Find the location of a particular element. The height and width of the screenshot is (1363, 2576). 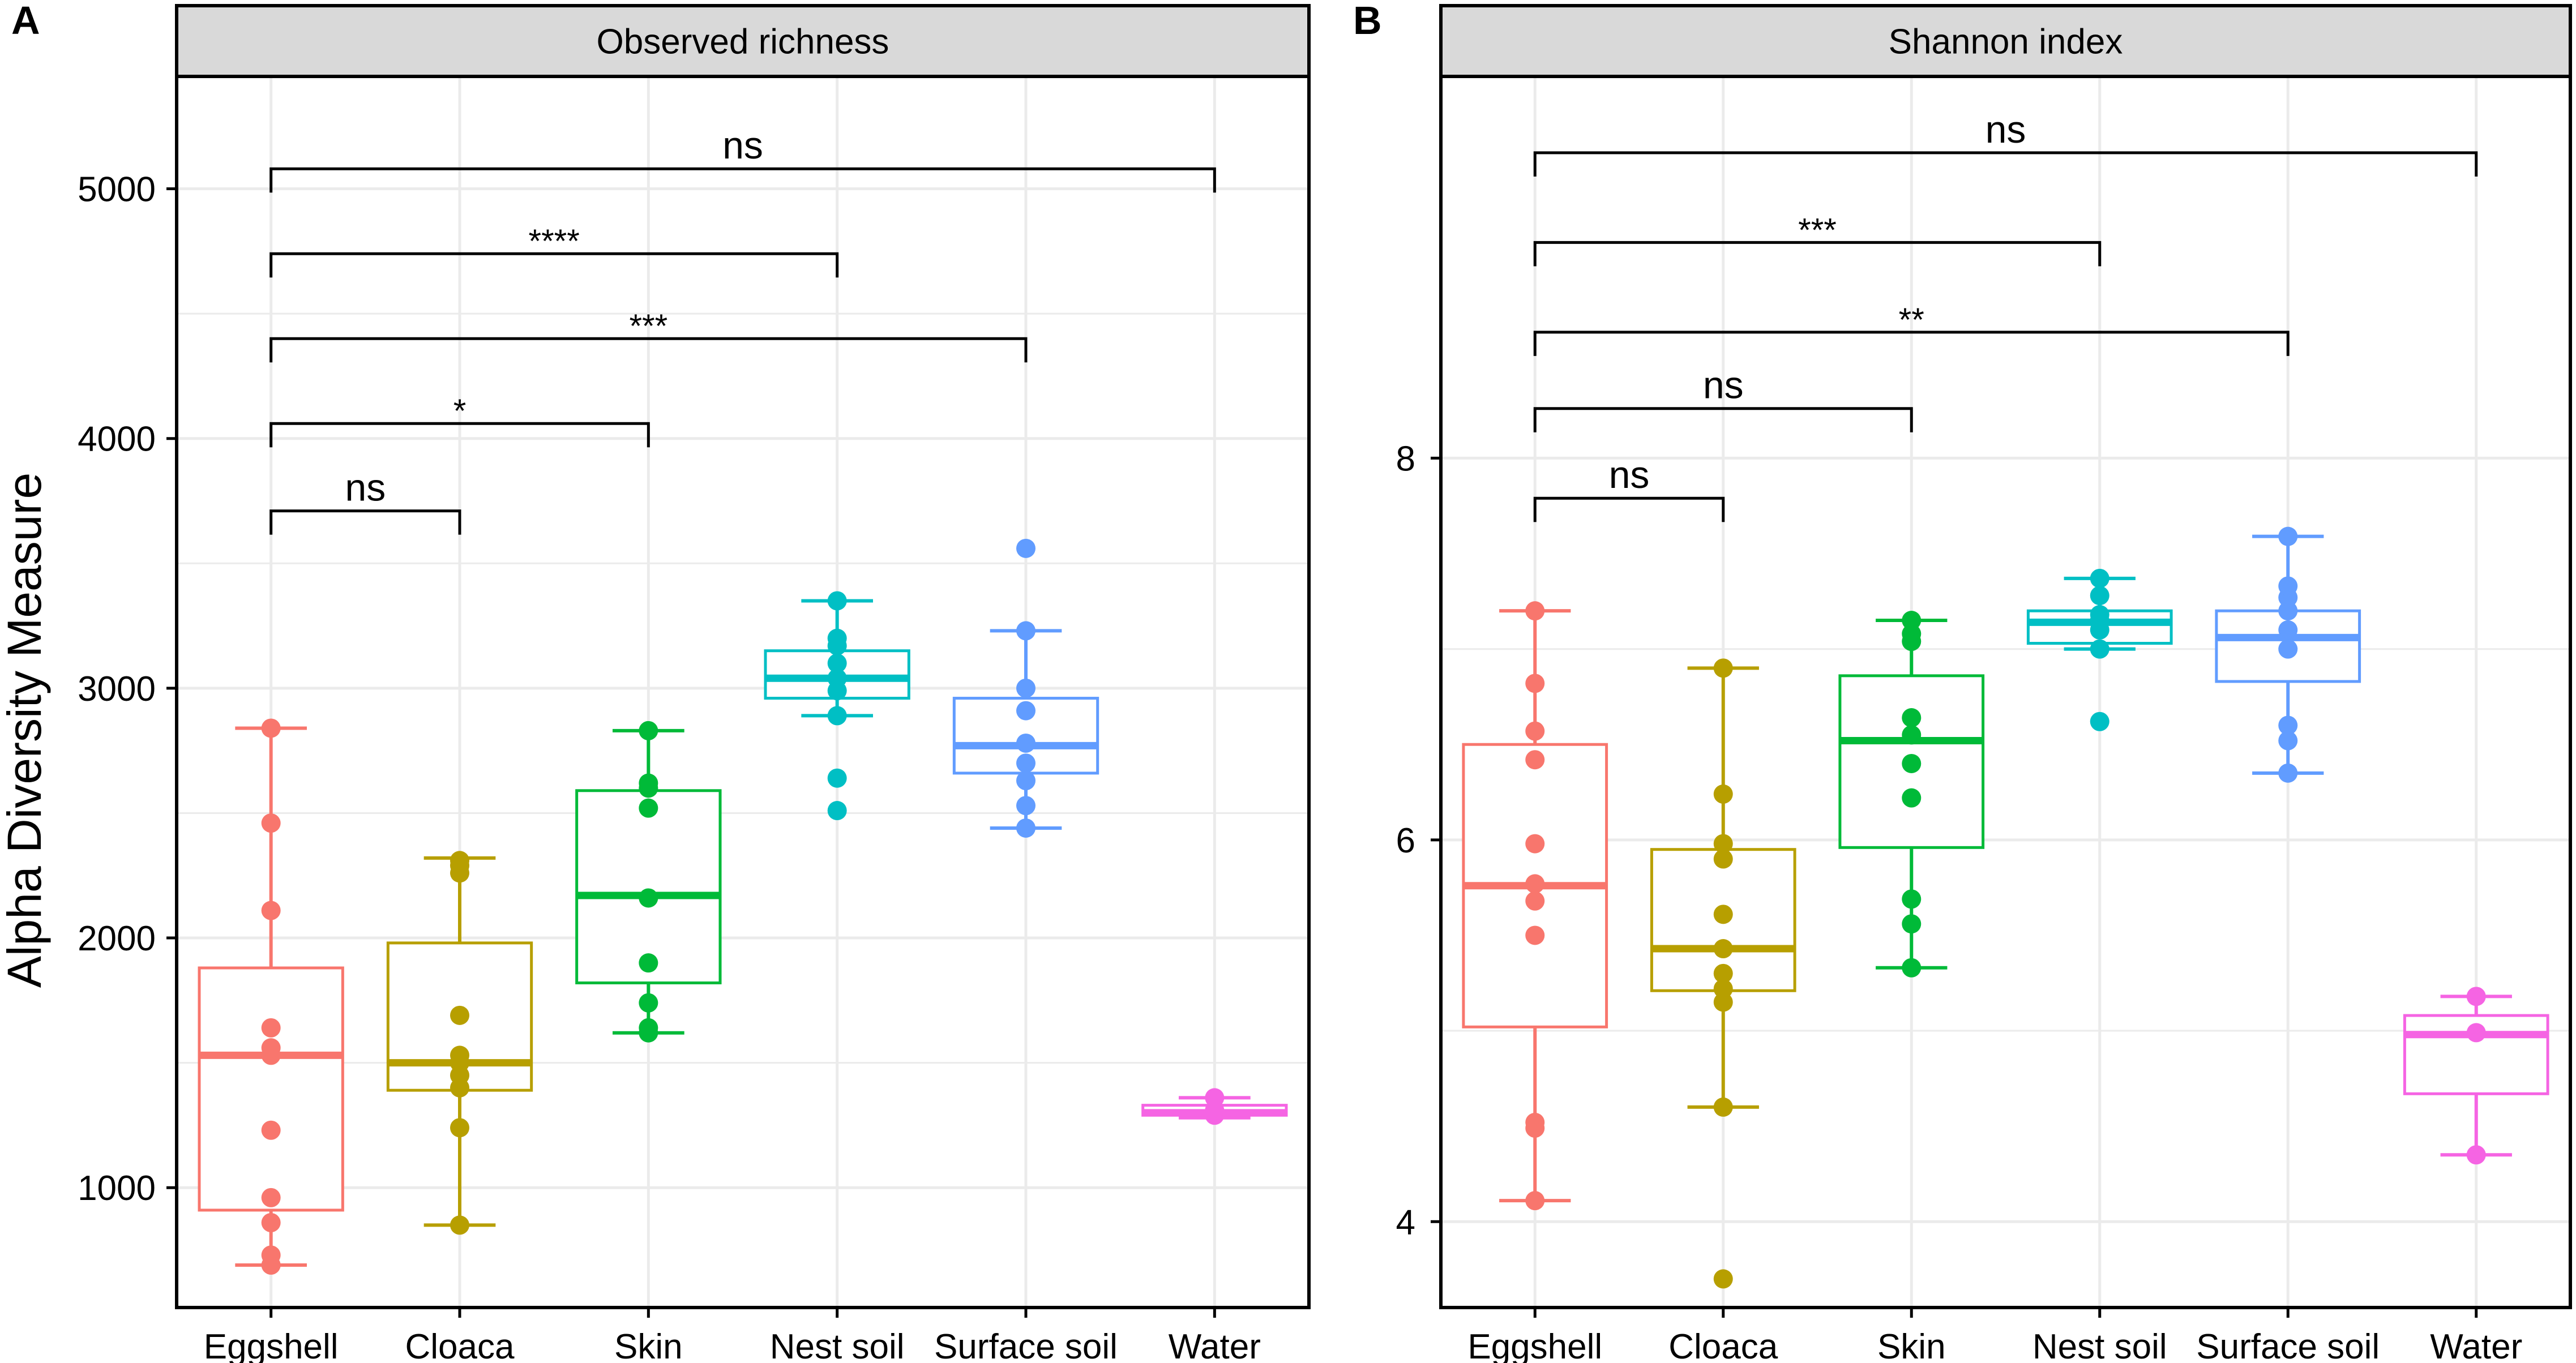

significance-bracket: * is located at coordinates (459, 420).